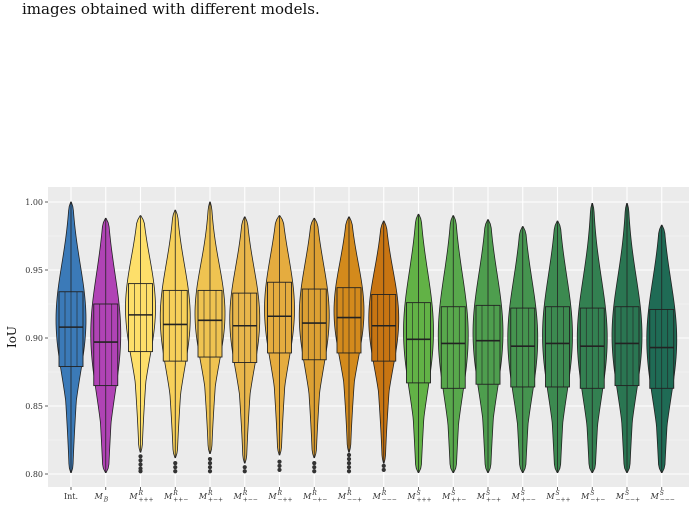 The width and height of the screenshot is (694, 512). I want to click on x-tick-label-sub: +++, so click(146, 500).